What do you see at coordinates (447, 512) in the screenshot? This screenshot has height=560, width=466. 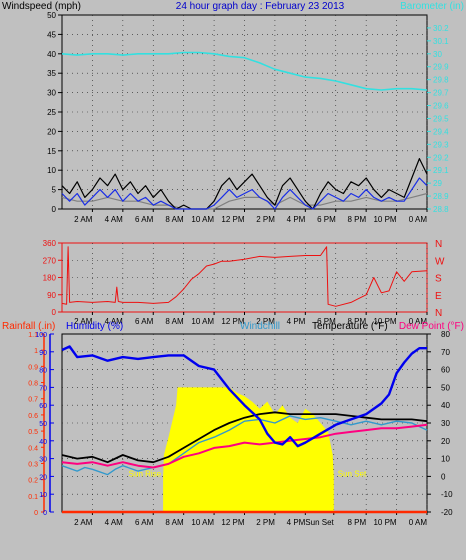 I see `temperature-tick-label: -20` at bounding box center [447, 512].